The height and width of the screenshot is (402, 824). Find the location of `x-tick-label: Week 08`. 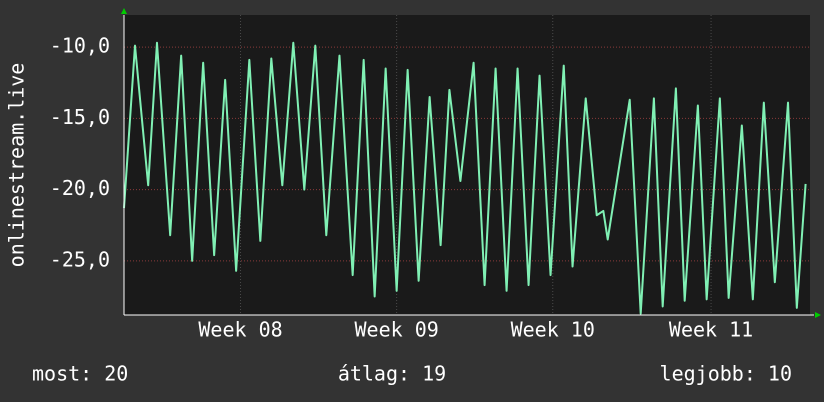

x-tick-label: Week 08 is located at coordinates (240, 330).